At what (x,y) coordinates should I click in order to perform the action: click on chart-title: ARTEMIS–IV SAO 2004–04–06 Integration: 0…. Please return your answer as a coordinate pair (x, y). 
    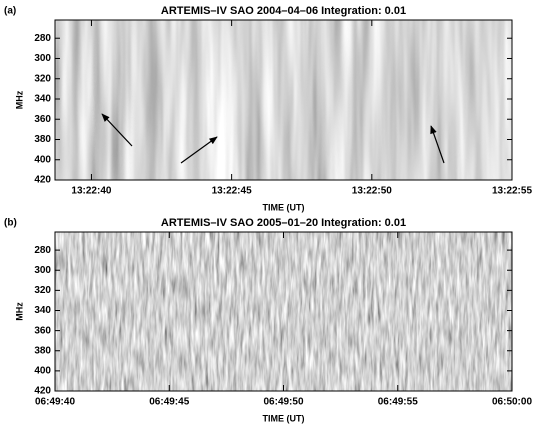
    Looking at the image, I should click on (283, 11).